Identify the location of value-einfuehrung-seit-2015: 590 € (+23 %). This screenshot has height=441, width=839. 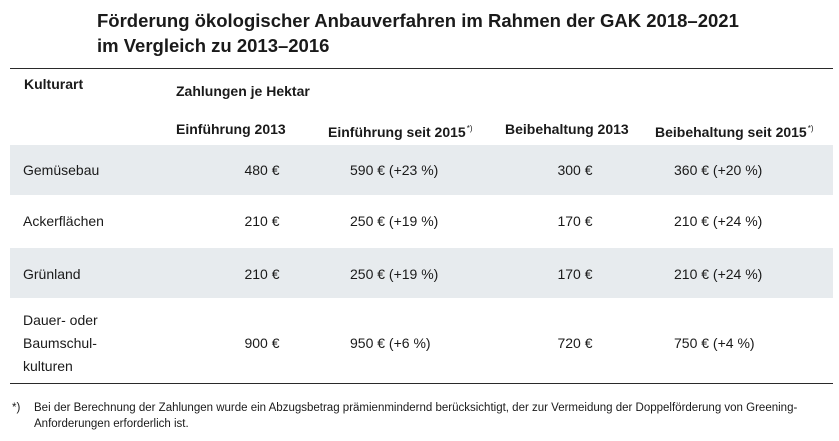
(394, 170).